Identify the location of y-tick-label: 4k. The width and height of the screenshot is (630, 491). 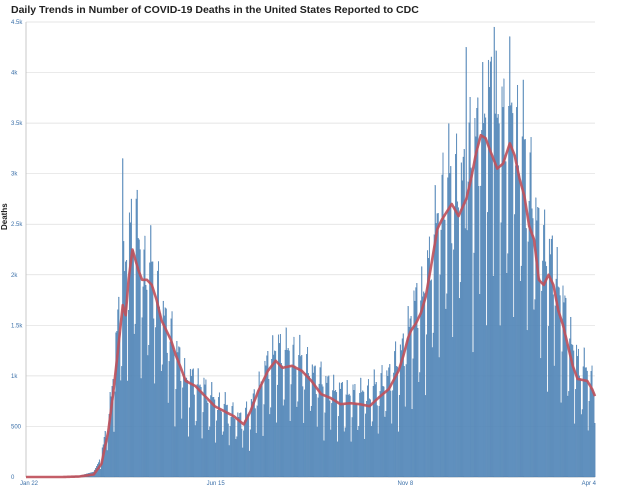
(14, 74).